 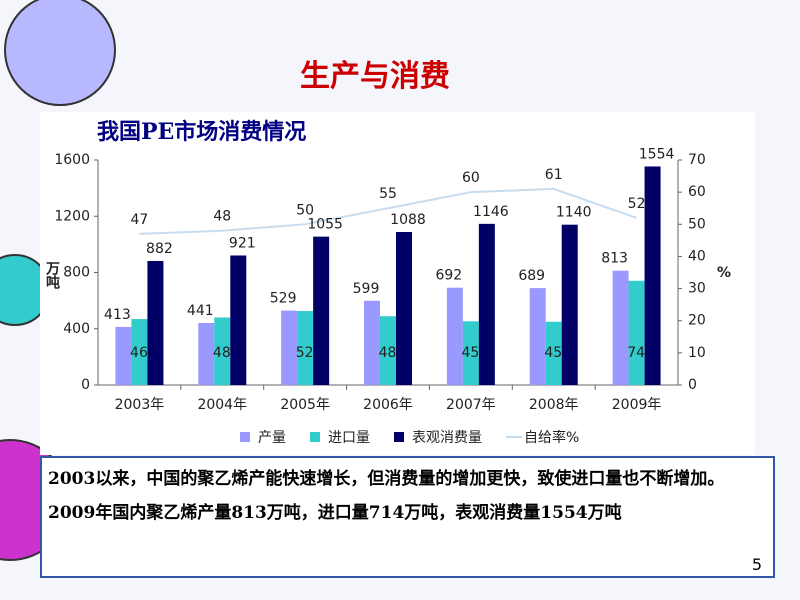 What do you see at coordinates (408, 220) in the screenshot?
I see `data-label: 1088` at bounding box center [408, 220].